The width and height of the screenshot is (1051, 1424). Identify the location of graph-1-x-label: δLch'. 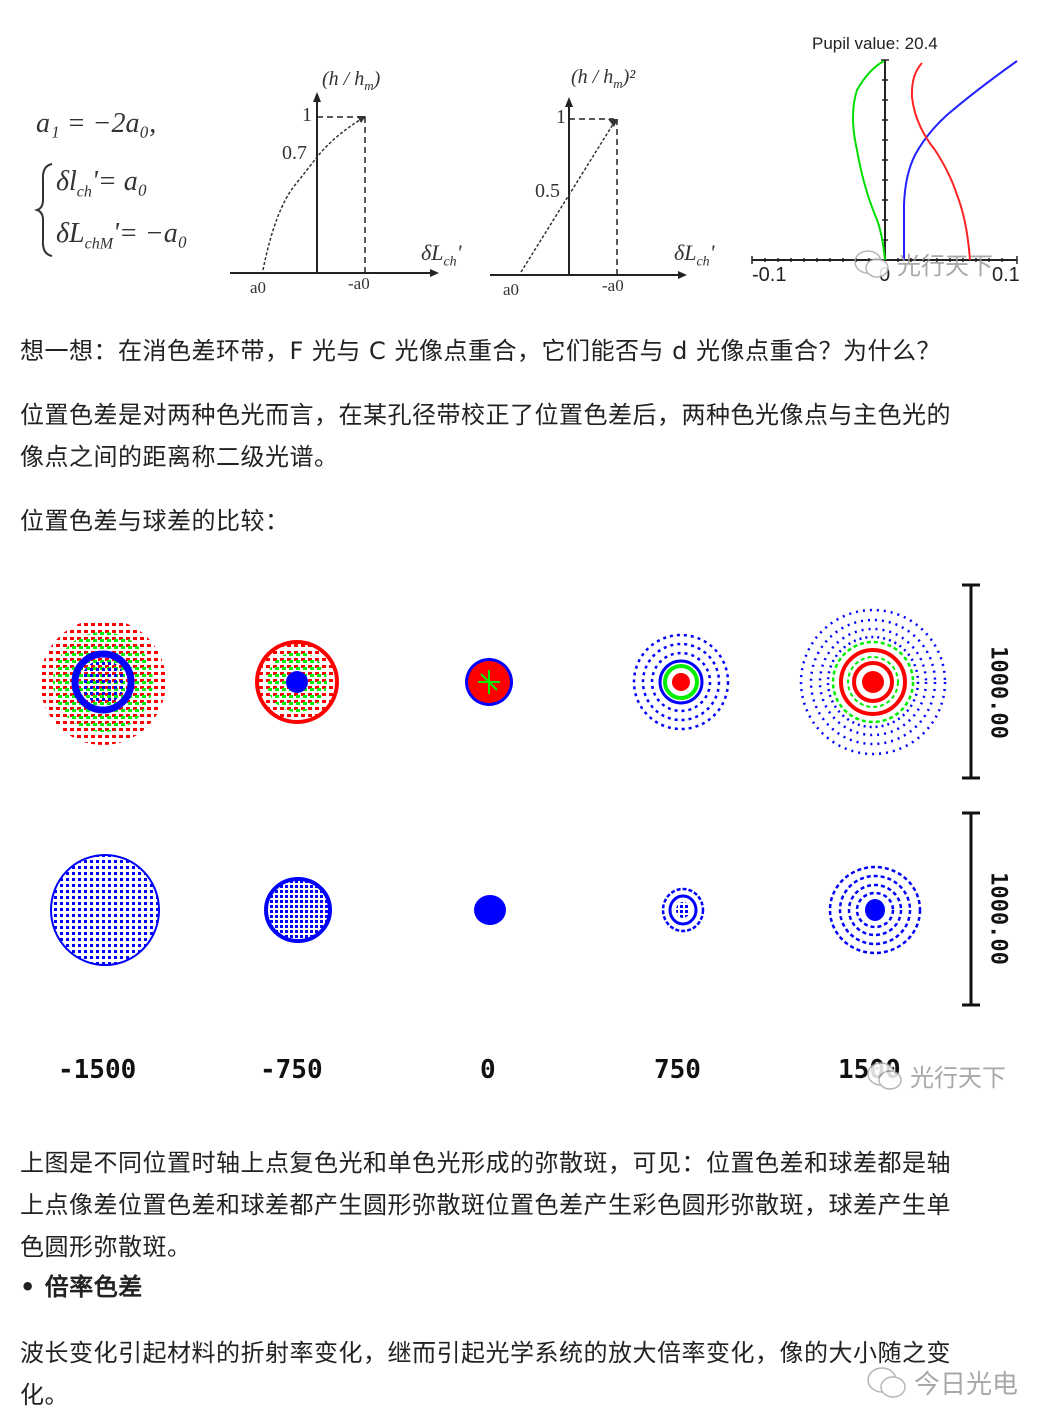
(441, 255).